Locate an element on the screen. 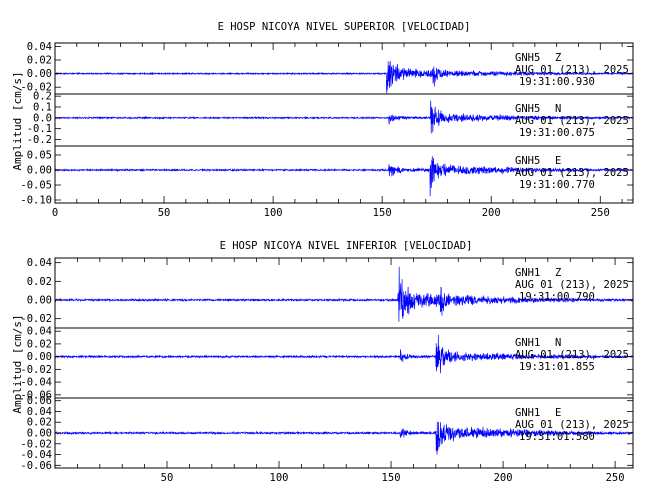 Image resolution: width=650 pixels, height=500 pixels. x-tick-label: 0 is located at coordinates (55, 213).